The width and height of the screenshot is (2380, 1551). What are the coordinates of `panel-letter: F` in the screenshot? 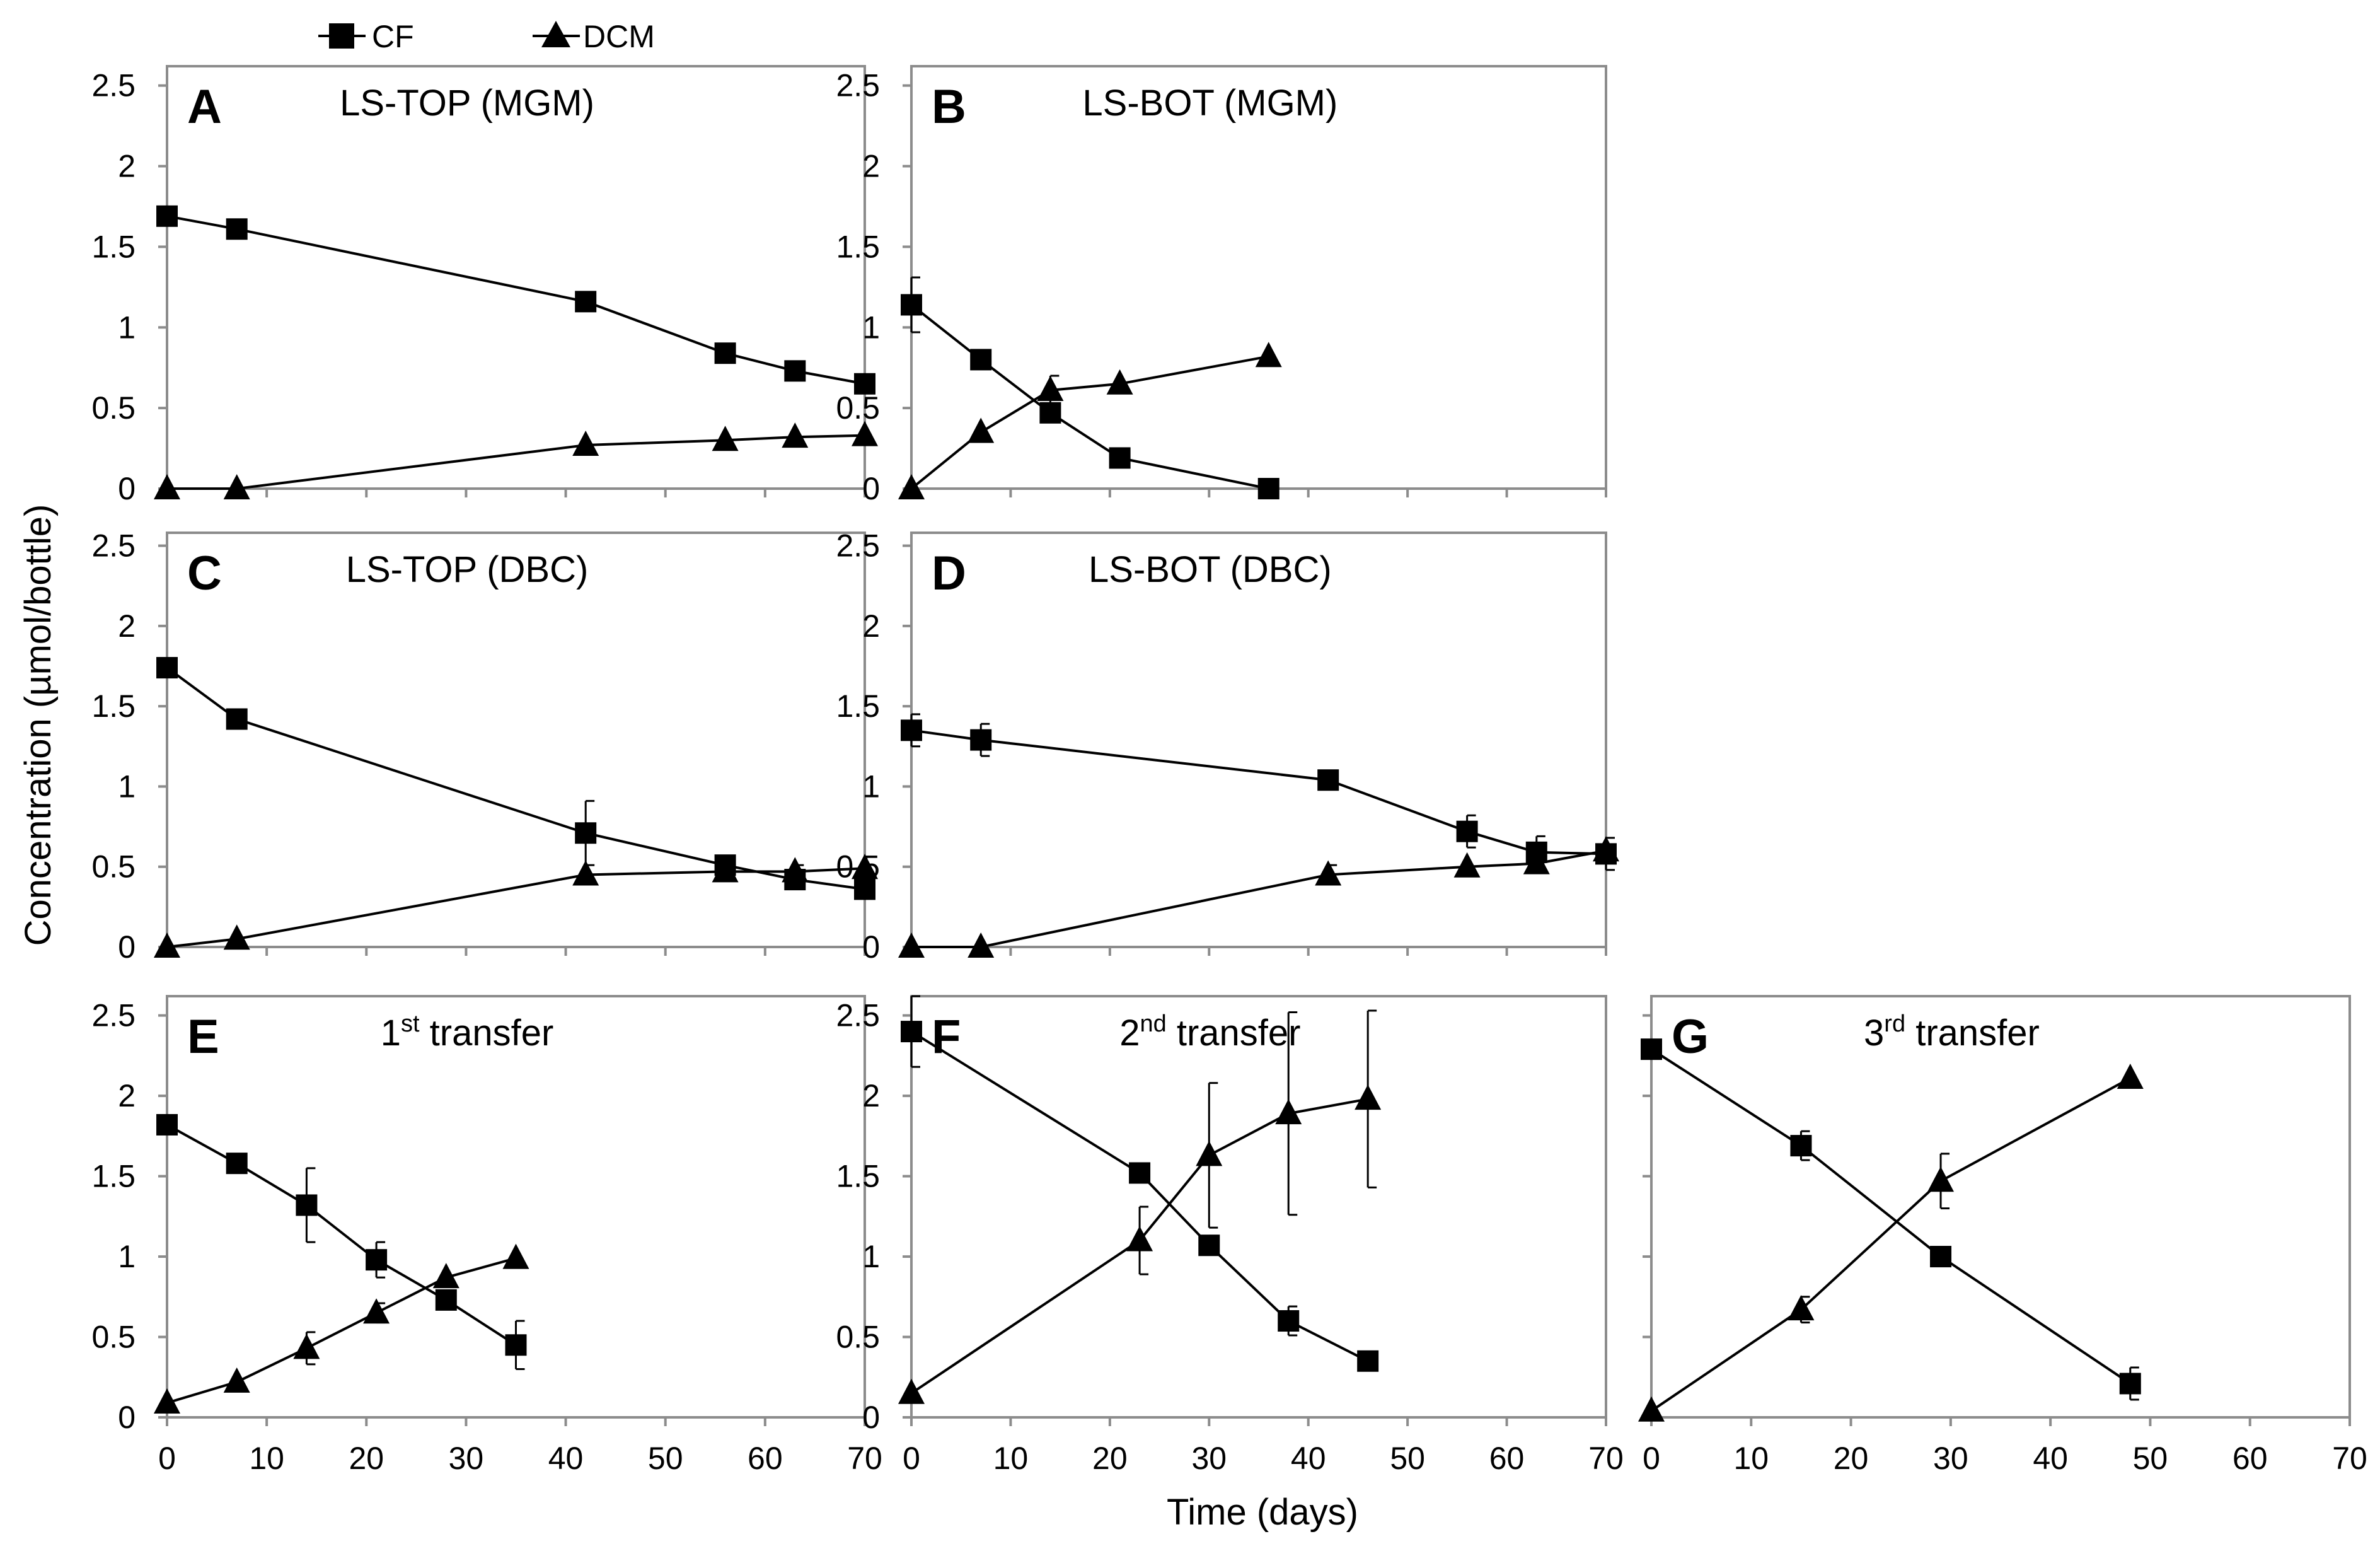 It's located at (946, 1037).